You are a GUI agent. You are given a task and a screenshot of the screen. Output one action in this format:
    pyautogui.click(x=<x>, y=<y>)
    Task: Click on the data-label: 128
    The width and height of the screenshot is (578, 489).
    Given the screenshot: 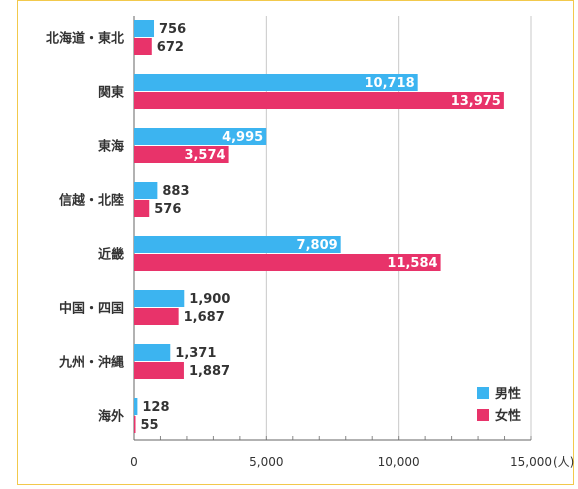 What is the action you would take?
    pyautogui.click(x=155, y=407)
    